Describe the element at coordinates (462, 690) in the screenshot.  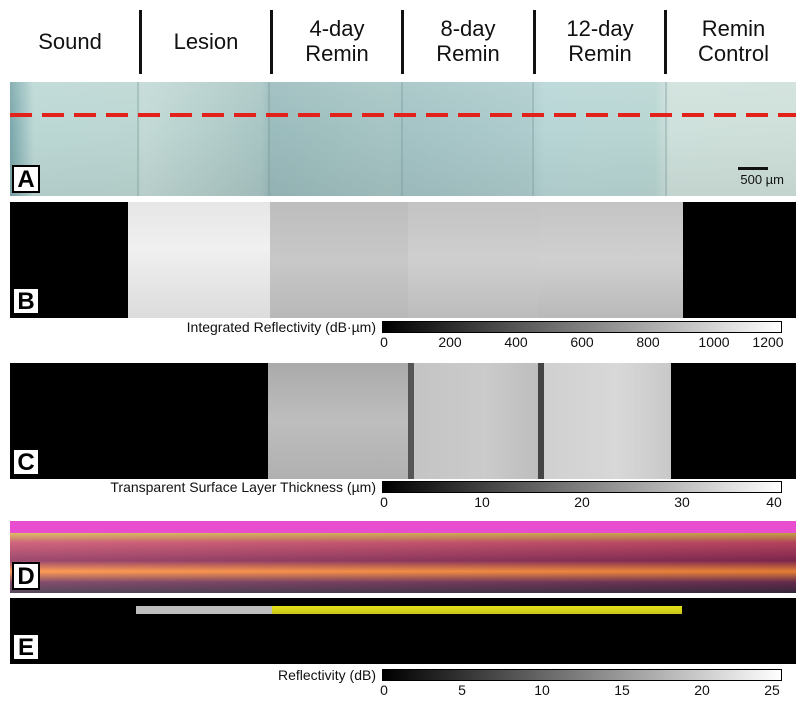
I see `colorbar-tick: 5` at that location.